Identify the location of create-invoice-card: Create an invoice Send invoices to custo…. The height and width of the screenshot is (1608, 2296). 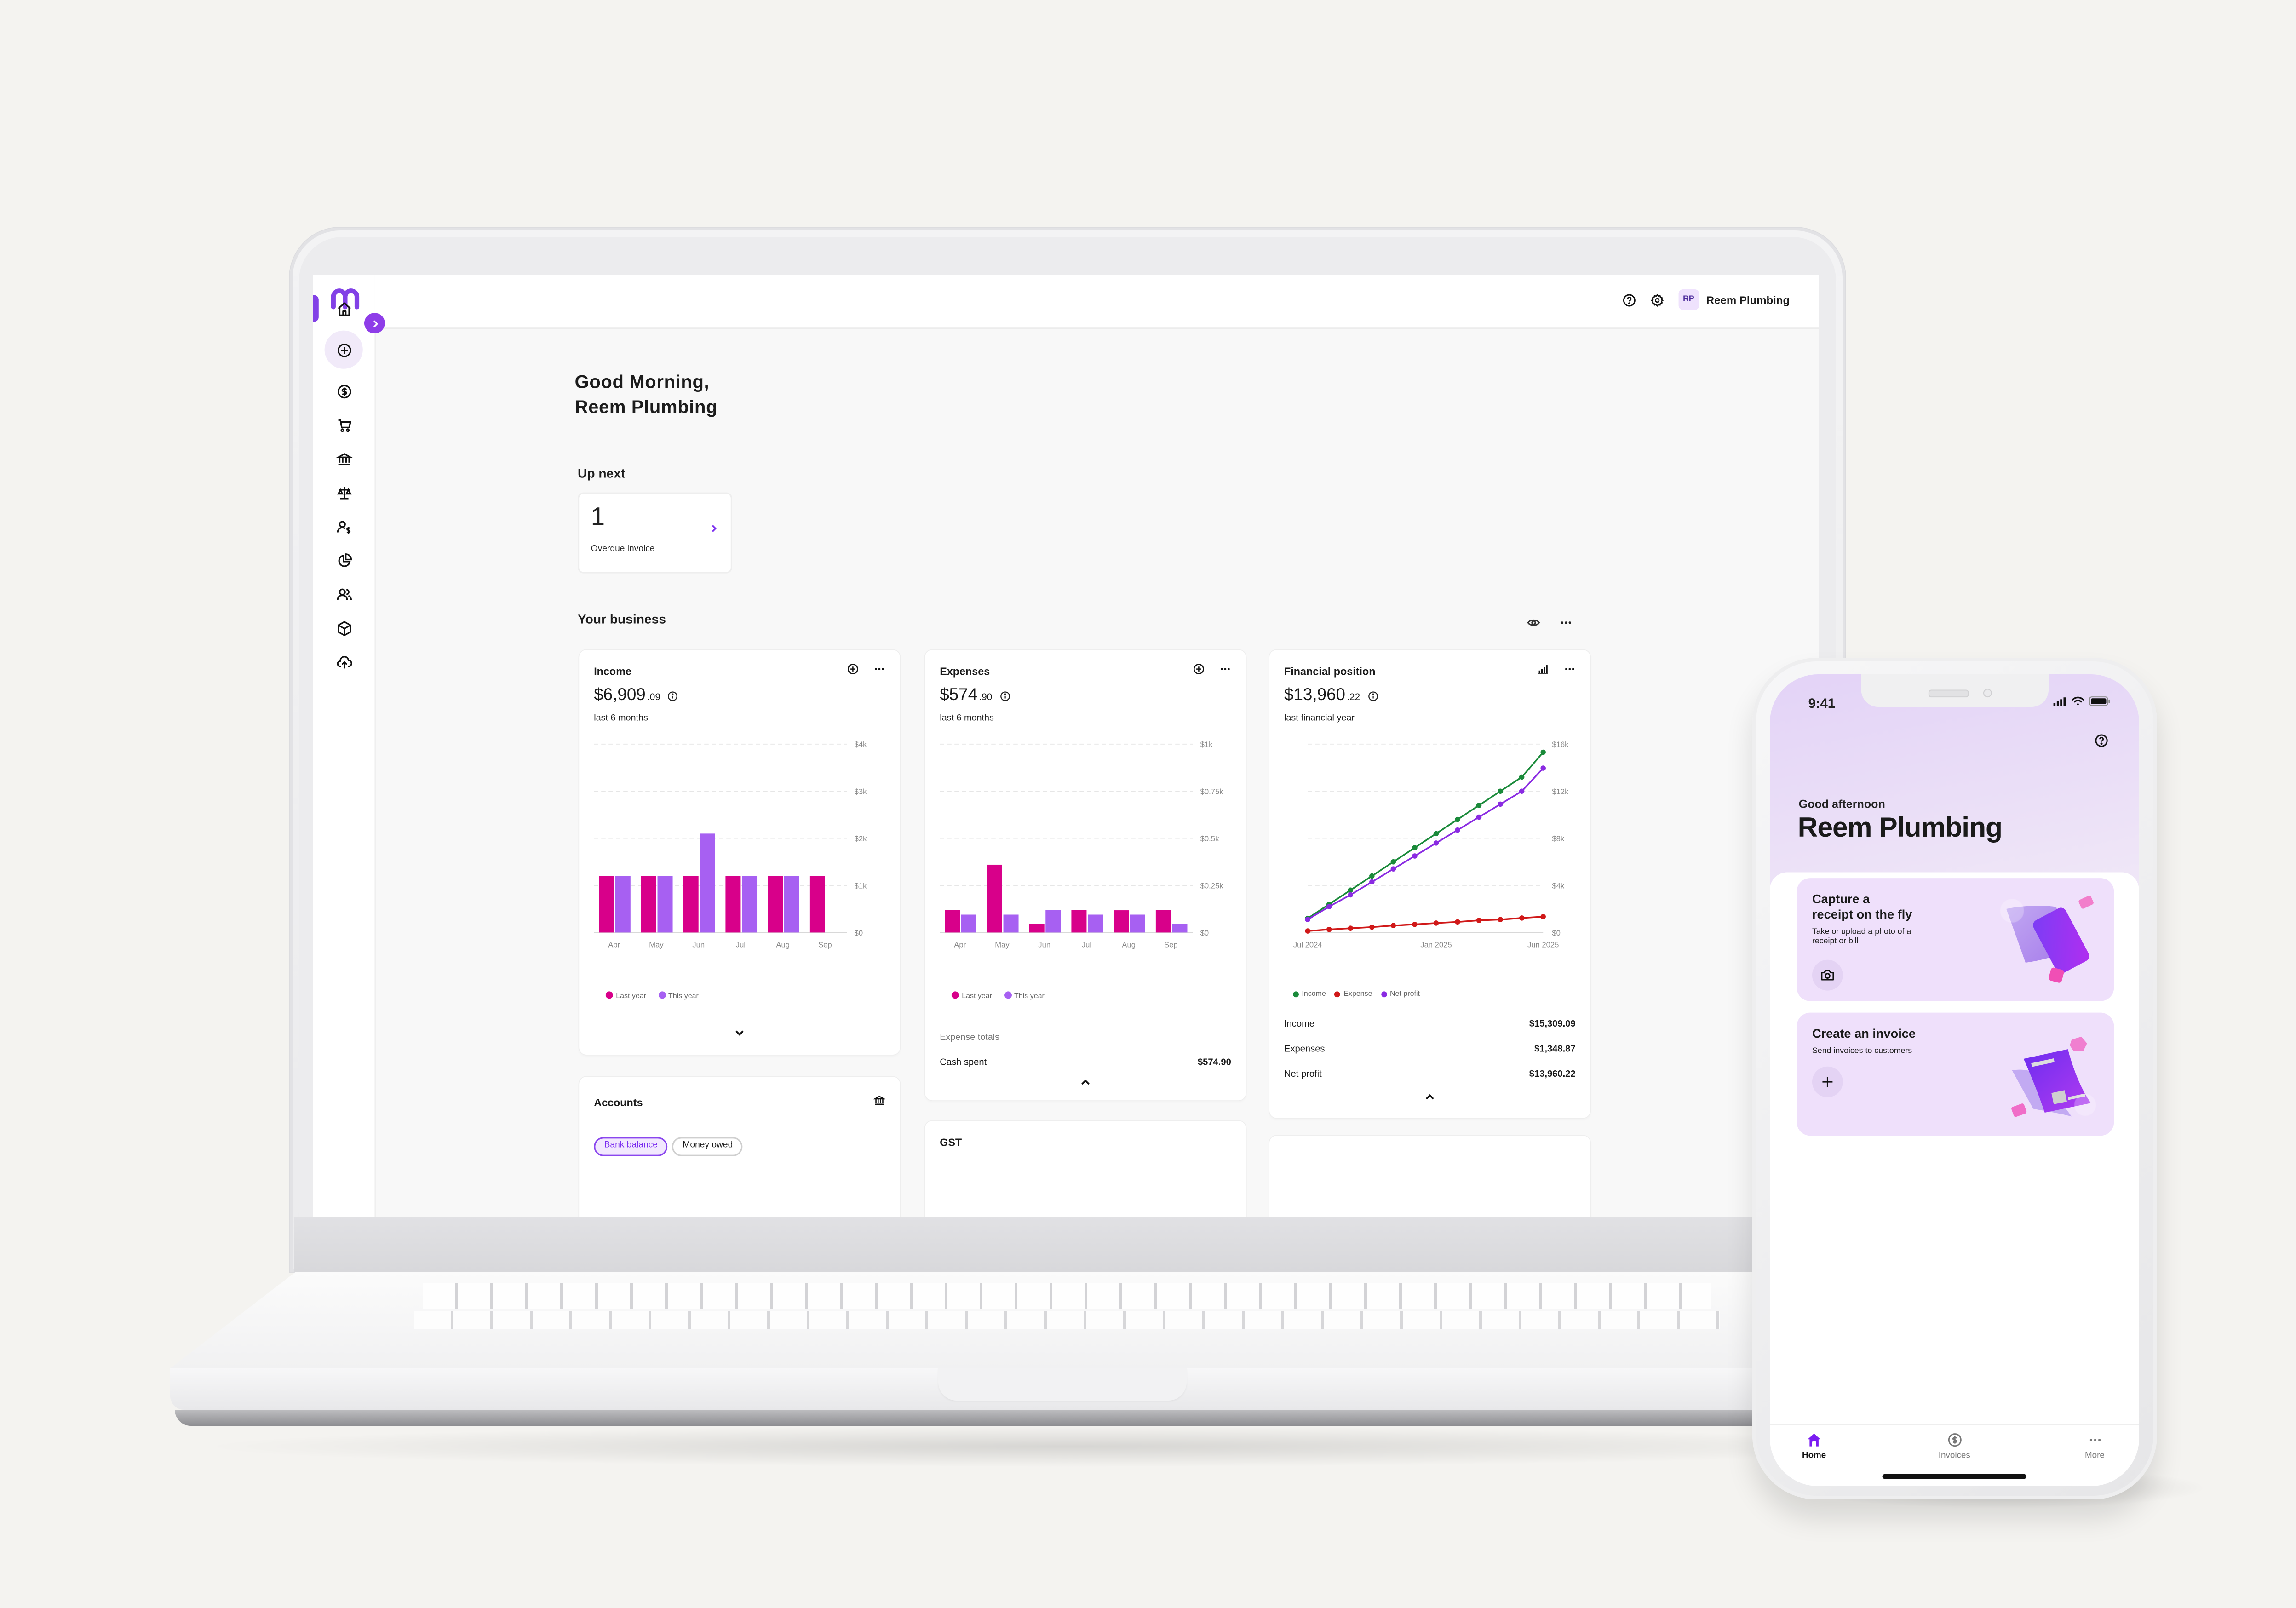
(1955, 1074).